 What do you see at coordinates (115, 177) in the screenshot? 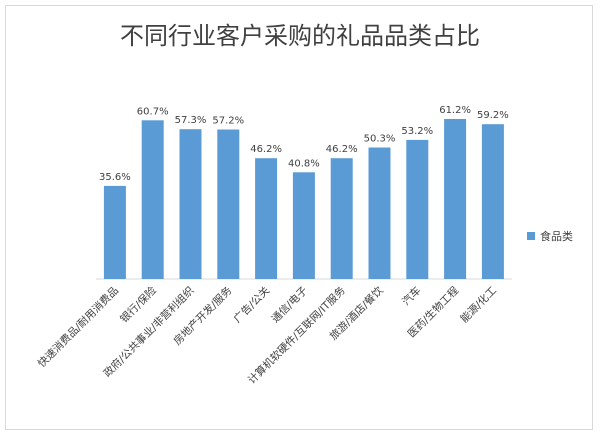
I see `value-label: 35.6%` at bounding box center [115, 177].